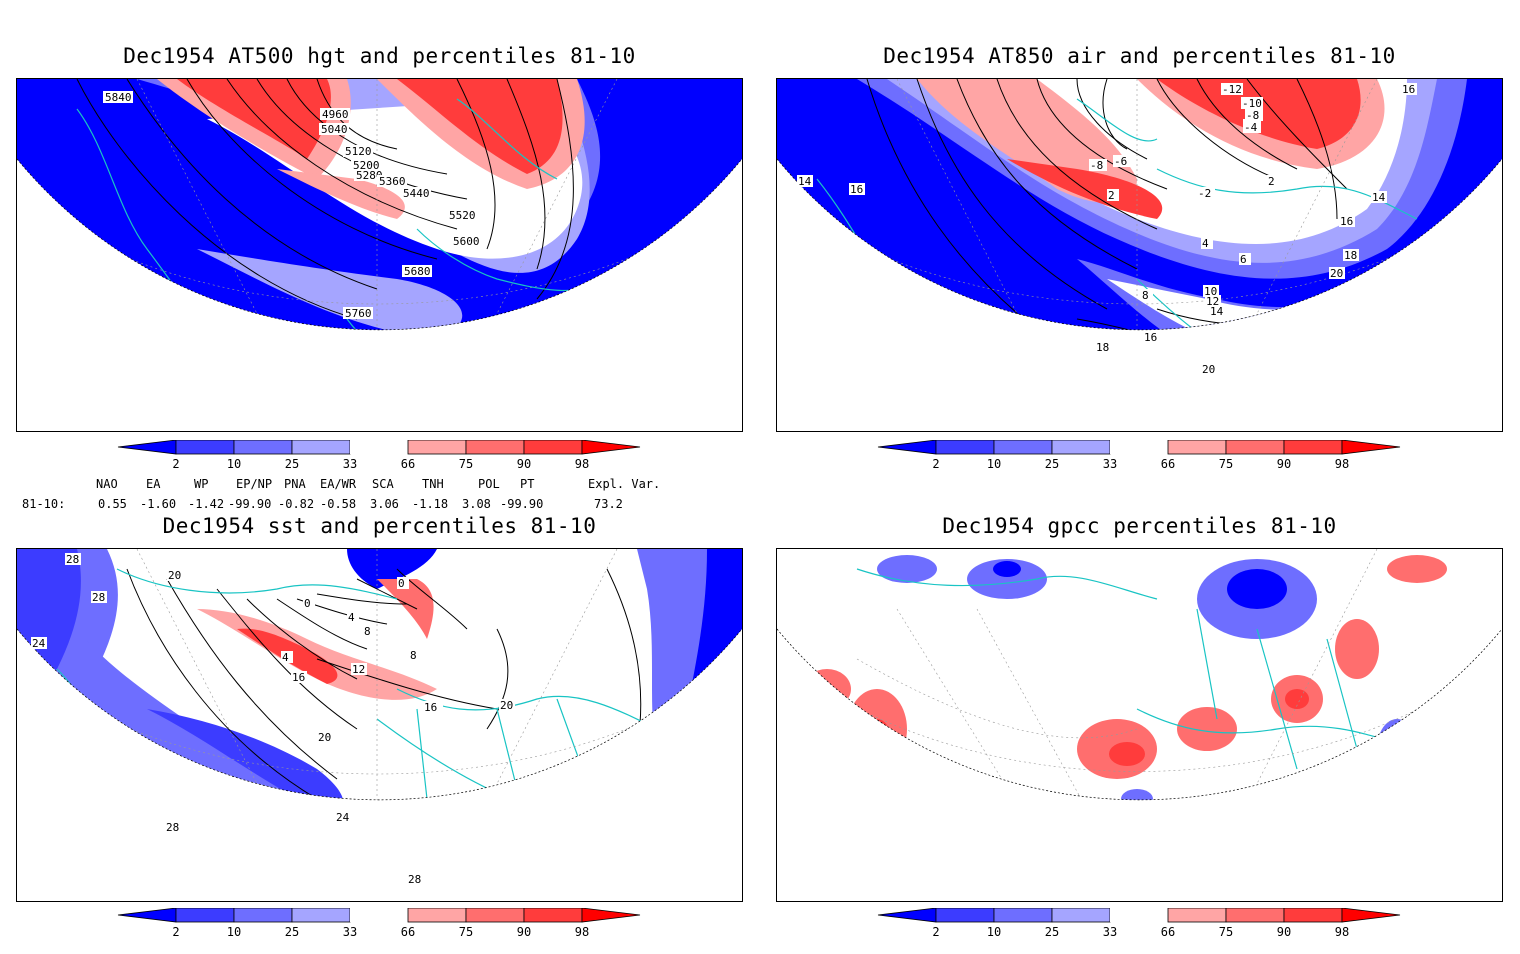 The image size is (1520, 954). I want to click on index-value: -1.60, so click(158, 504).